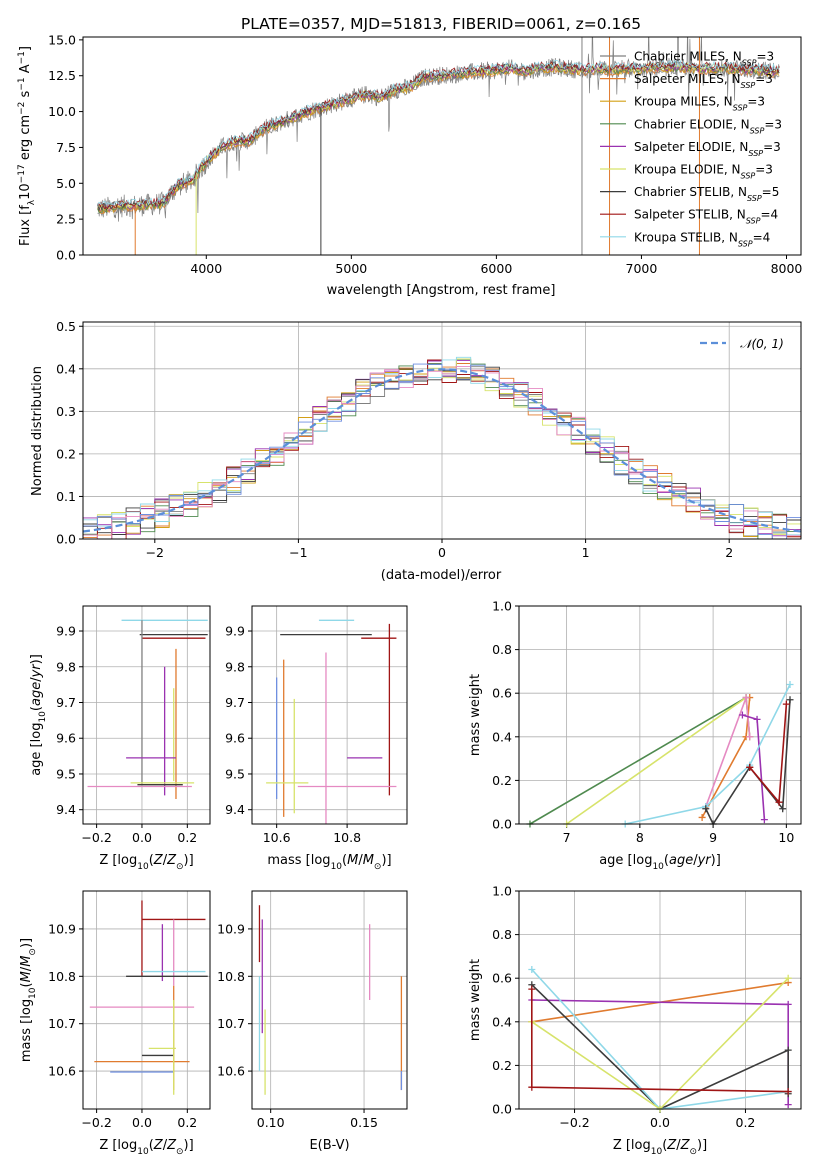  I want to click on y-tick-label: 10.6, so click(62, 1071).